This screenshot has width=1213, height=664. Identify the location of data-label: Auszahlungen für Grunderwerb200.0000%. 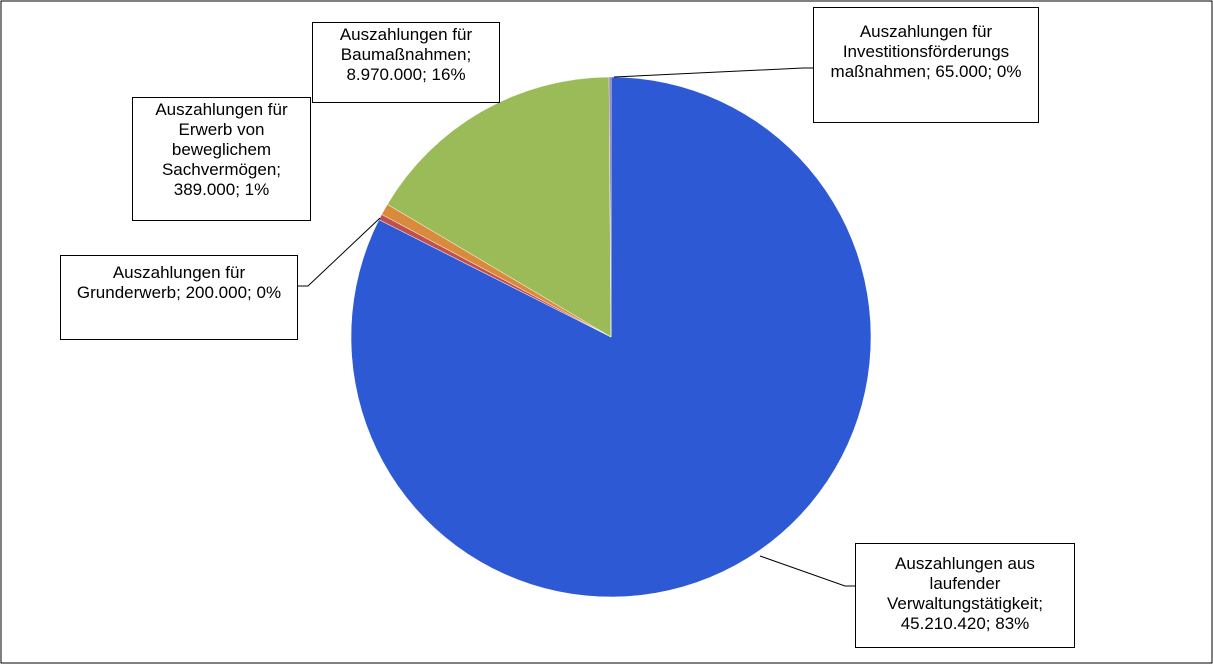
(179, 297).